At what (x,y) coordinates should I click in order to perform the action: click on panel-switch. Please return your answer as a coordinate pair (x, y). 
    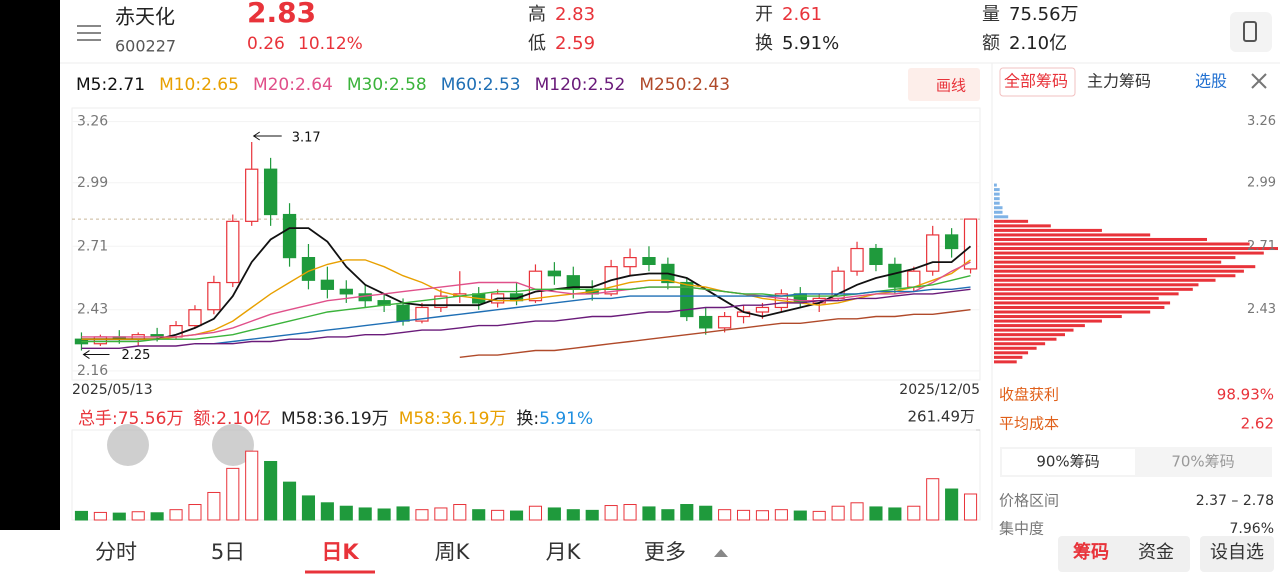
    Looking at the image, I should click on (1124, 554).